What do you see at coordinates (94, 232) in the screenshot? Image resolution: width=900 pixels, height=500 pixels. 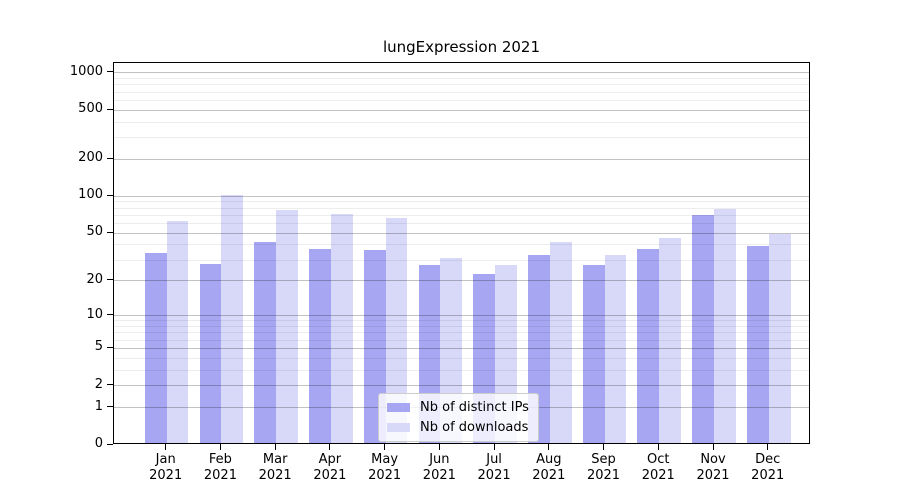 I see `y-tick-label: 50` at bounding box center [94, 232].